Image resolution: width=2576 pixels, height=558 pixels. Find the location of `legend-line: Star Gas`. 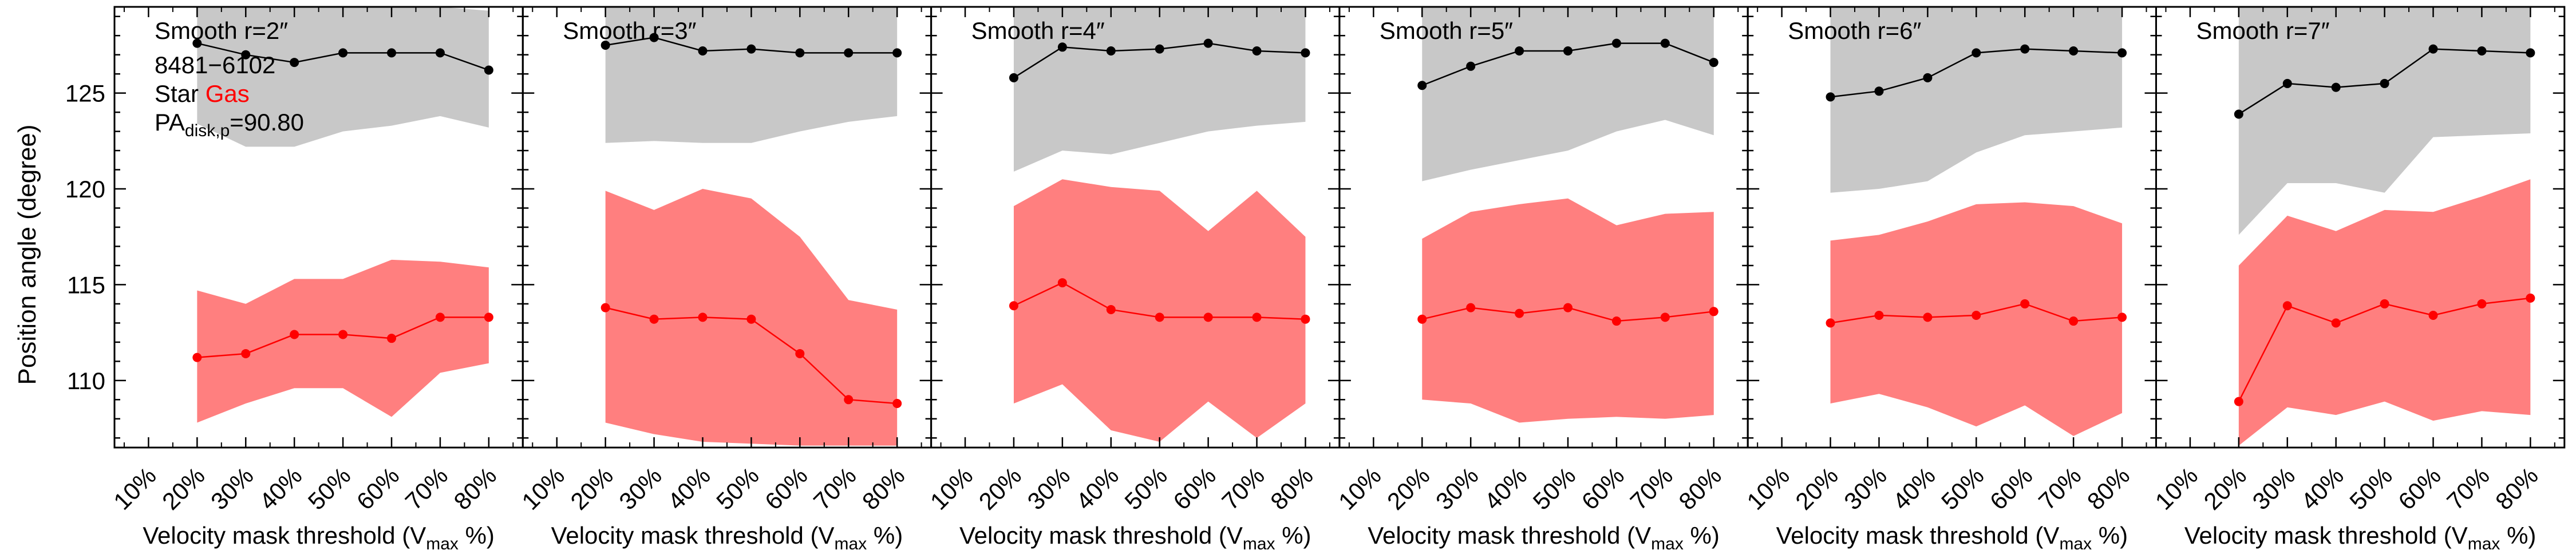

legend-line: Star Gas is located at coordinates (202, 93).